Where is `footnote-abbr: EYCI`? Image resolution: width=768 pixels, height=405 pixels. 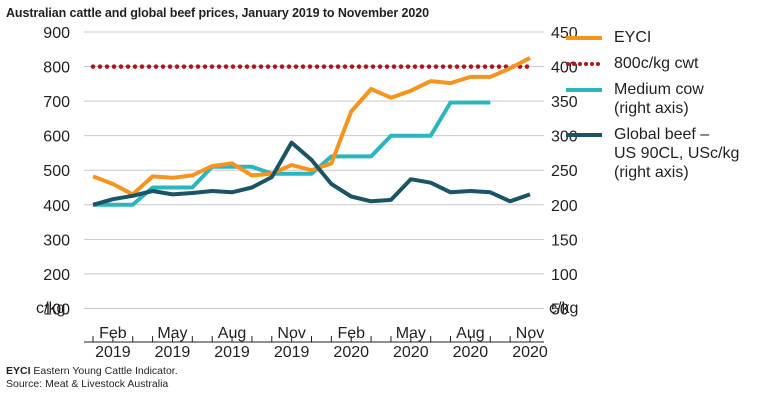
footnote-abbr: EYCI is located at coordinates (18, 371).